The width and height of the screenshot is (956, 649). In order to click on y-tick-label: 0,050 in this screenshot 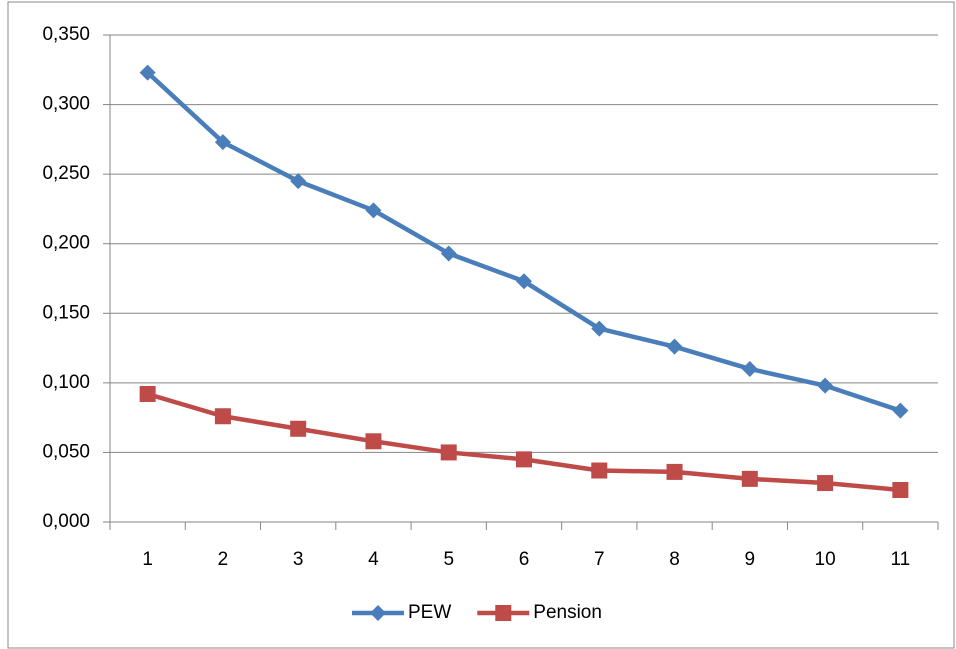, I will do `click(66, 451)`.